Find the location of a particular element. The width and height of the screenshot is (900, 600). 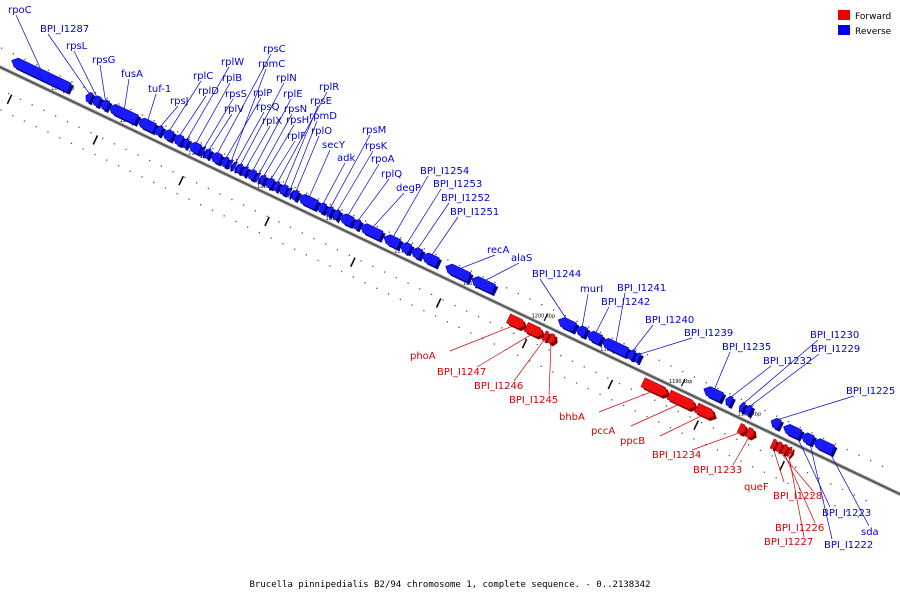

gene-label-reverse: rplC is located at coordinates (203, 76).